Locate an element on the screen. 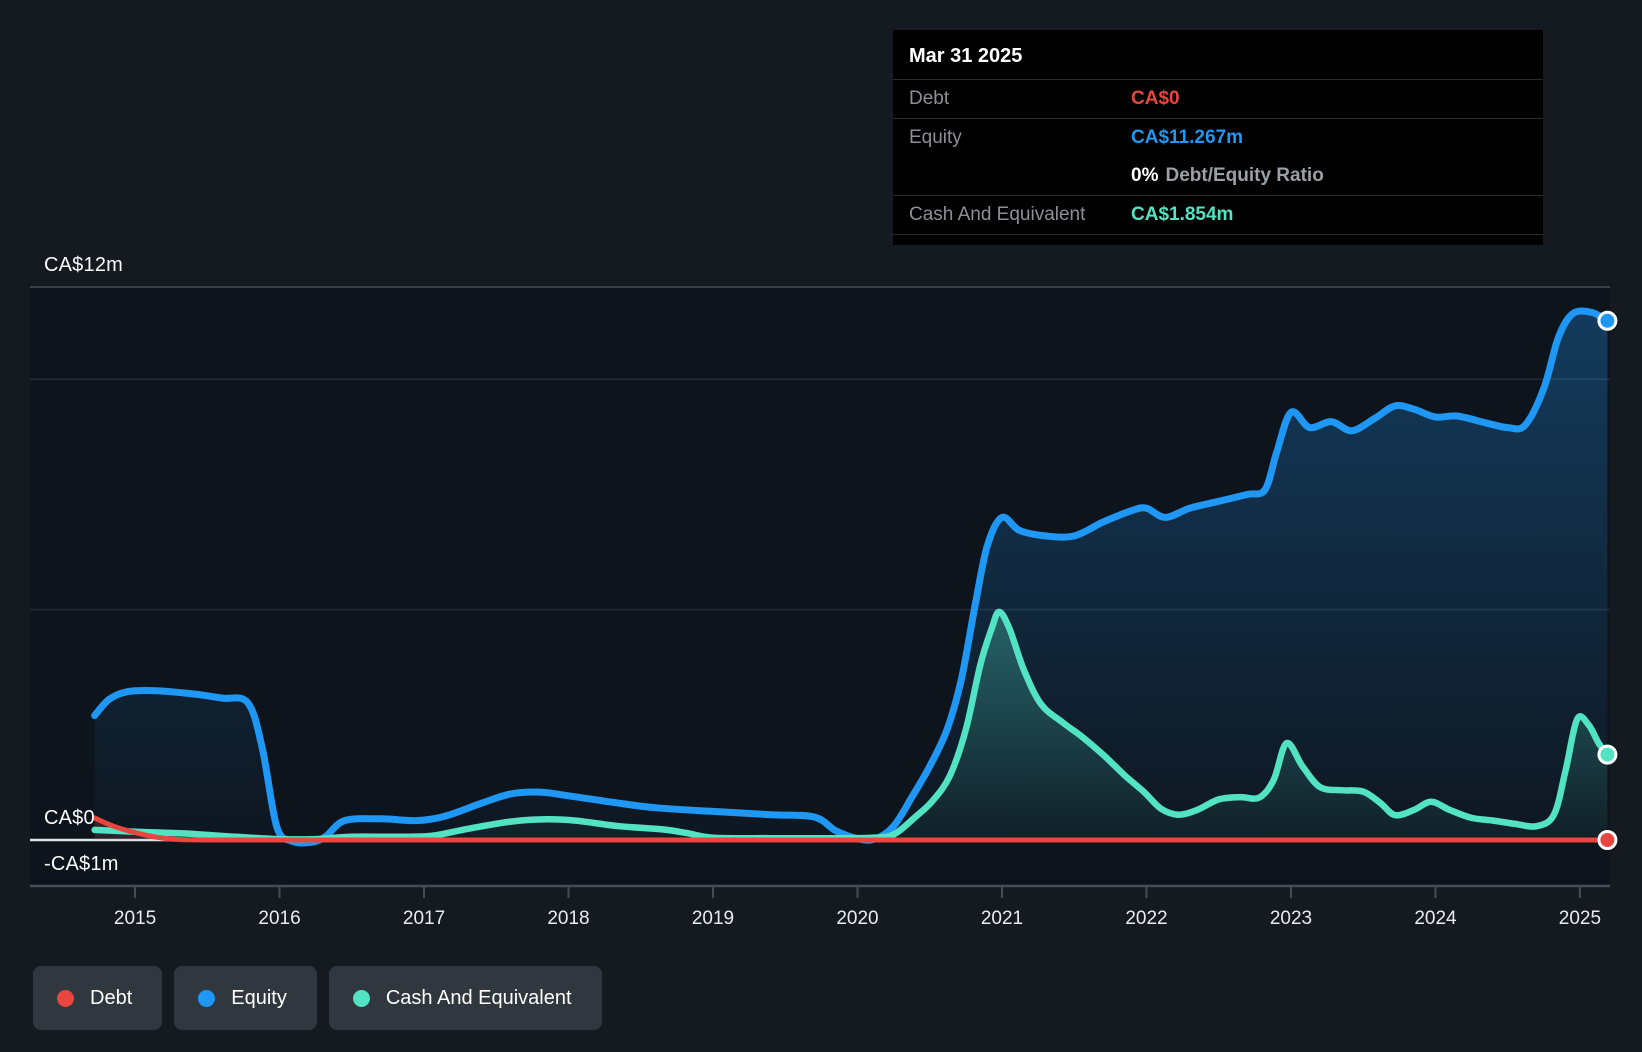  x-axis-label: 2015 is located at coordinates (135, 918).